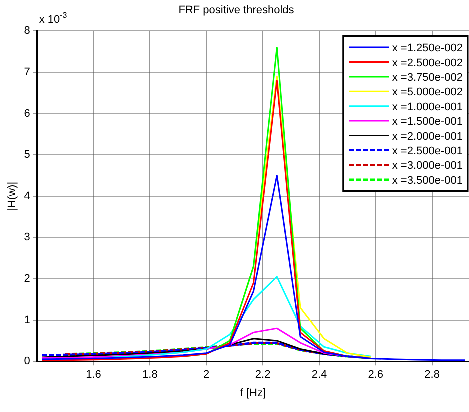 The width and height of the screenshot is (469, 412). I want to click on legend-label: x =1.000e-001, so click(427, 107).